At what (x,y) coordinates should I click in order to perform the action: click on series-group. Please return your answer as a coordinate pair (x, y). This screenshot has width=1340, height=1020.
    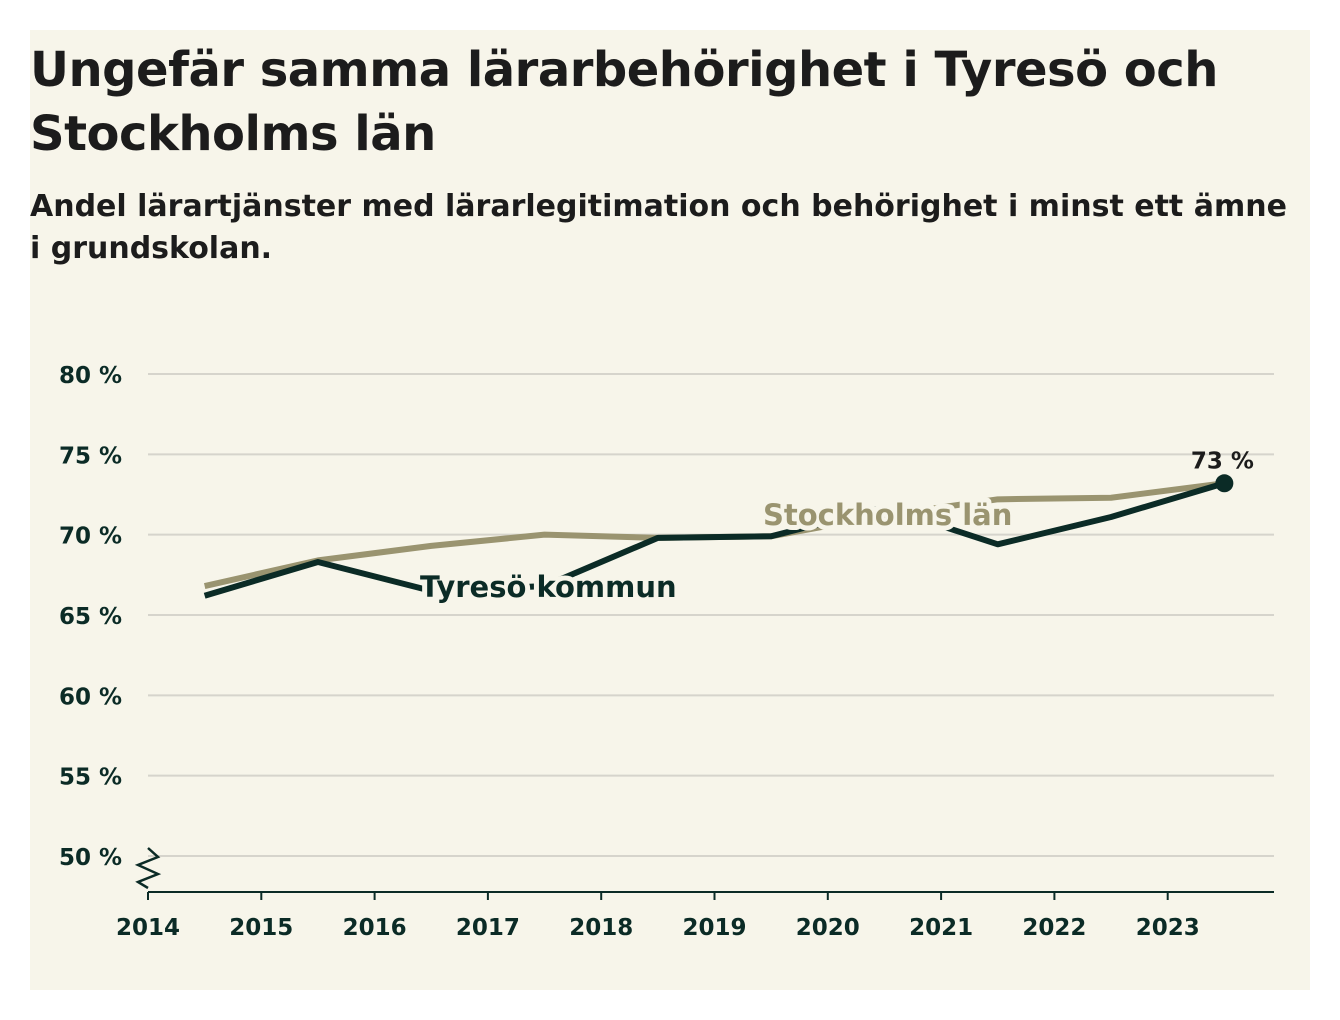
    Looking at the image, I should click on (718, 536).